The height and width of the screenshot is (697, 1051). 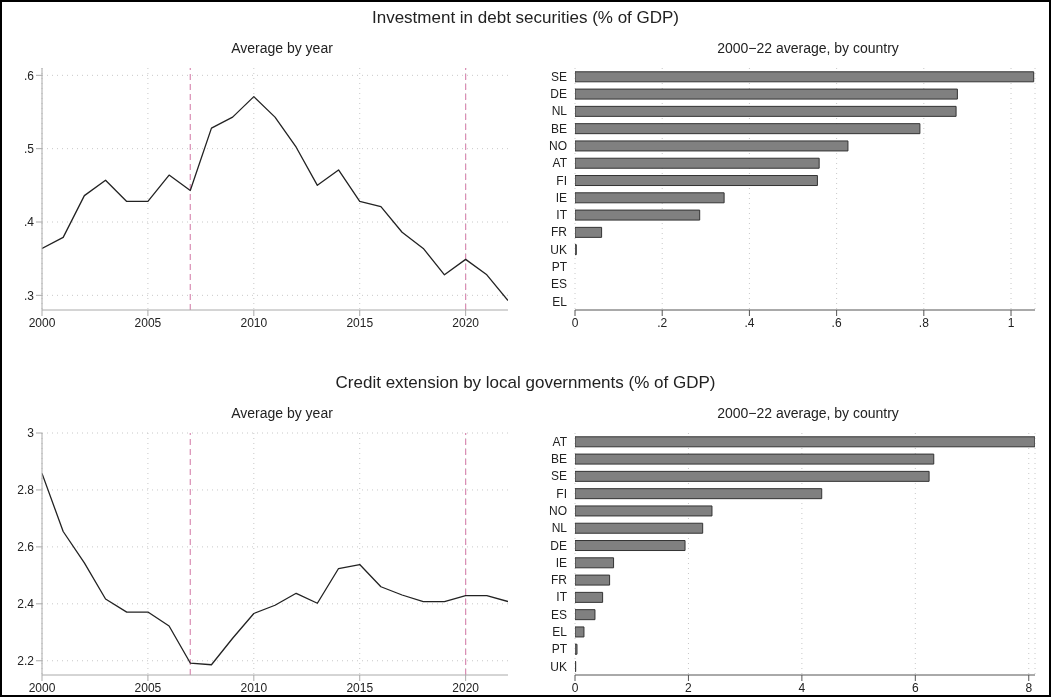 What do you see at coordinates (1029, 687) in the screenshot?
I see `x-tick-label: 8` at bounding box center [1029, 687].